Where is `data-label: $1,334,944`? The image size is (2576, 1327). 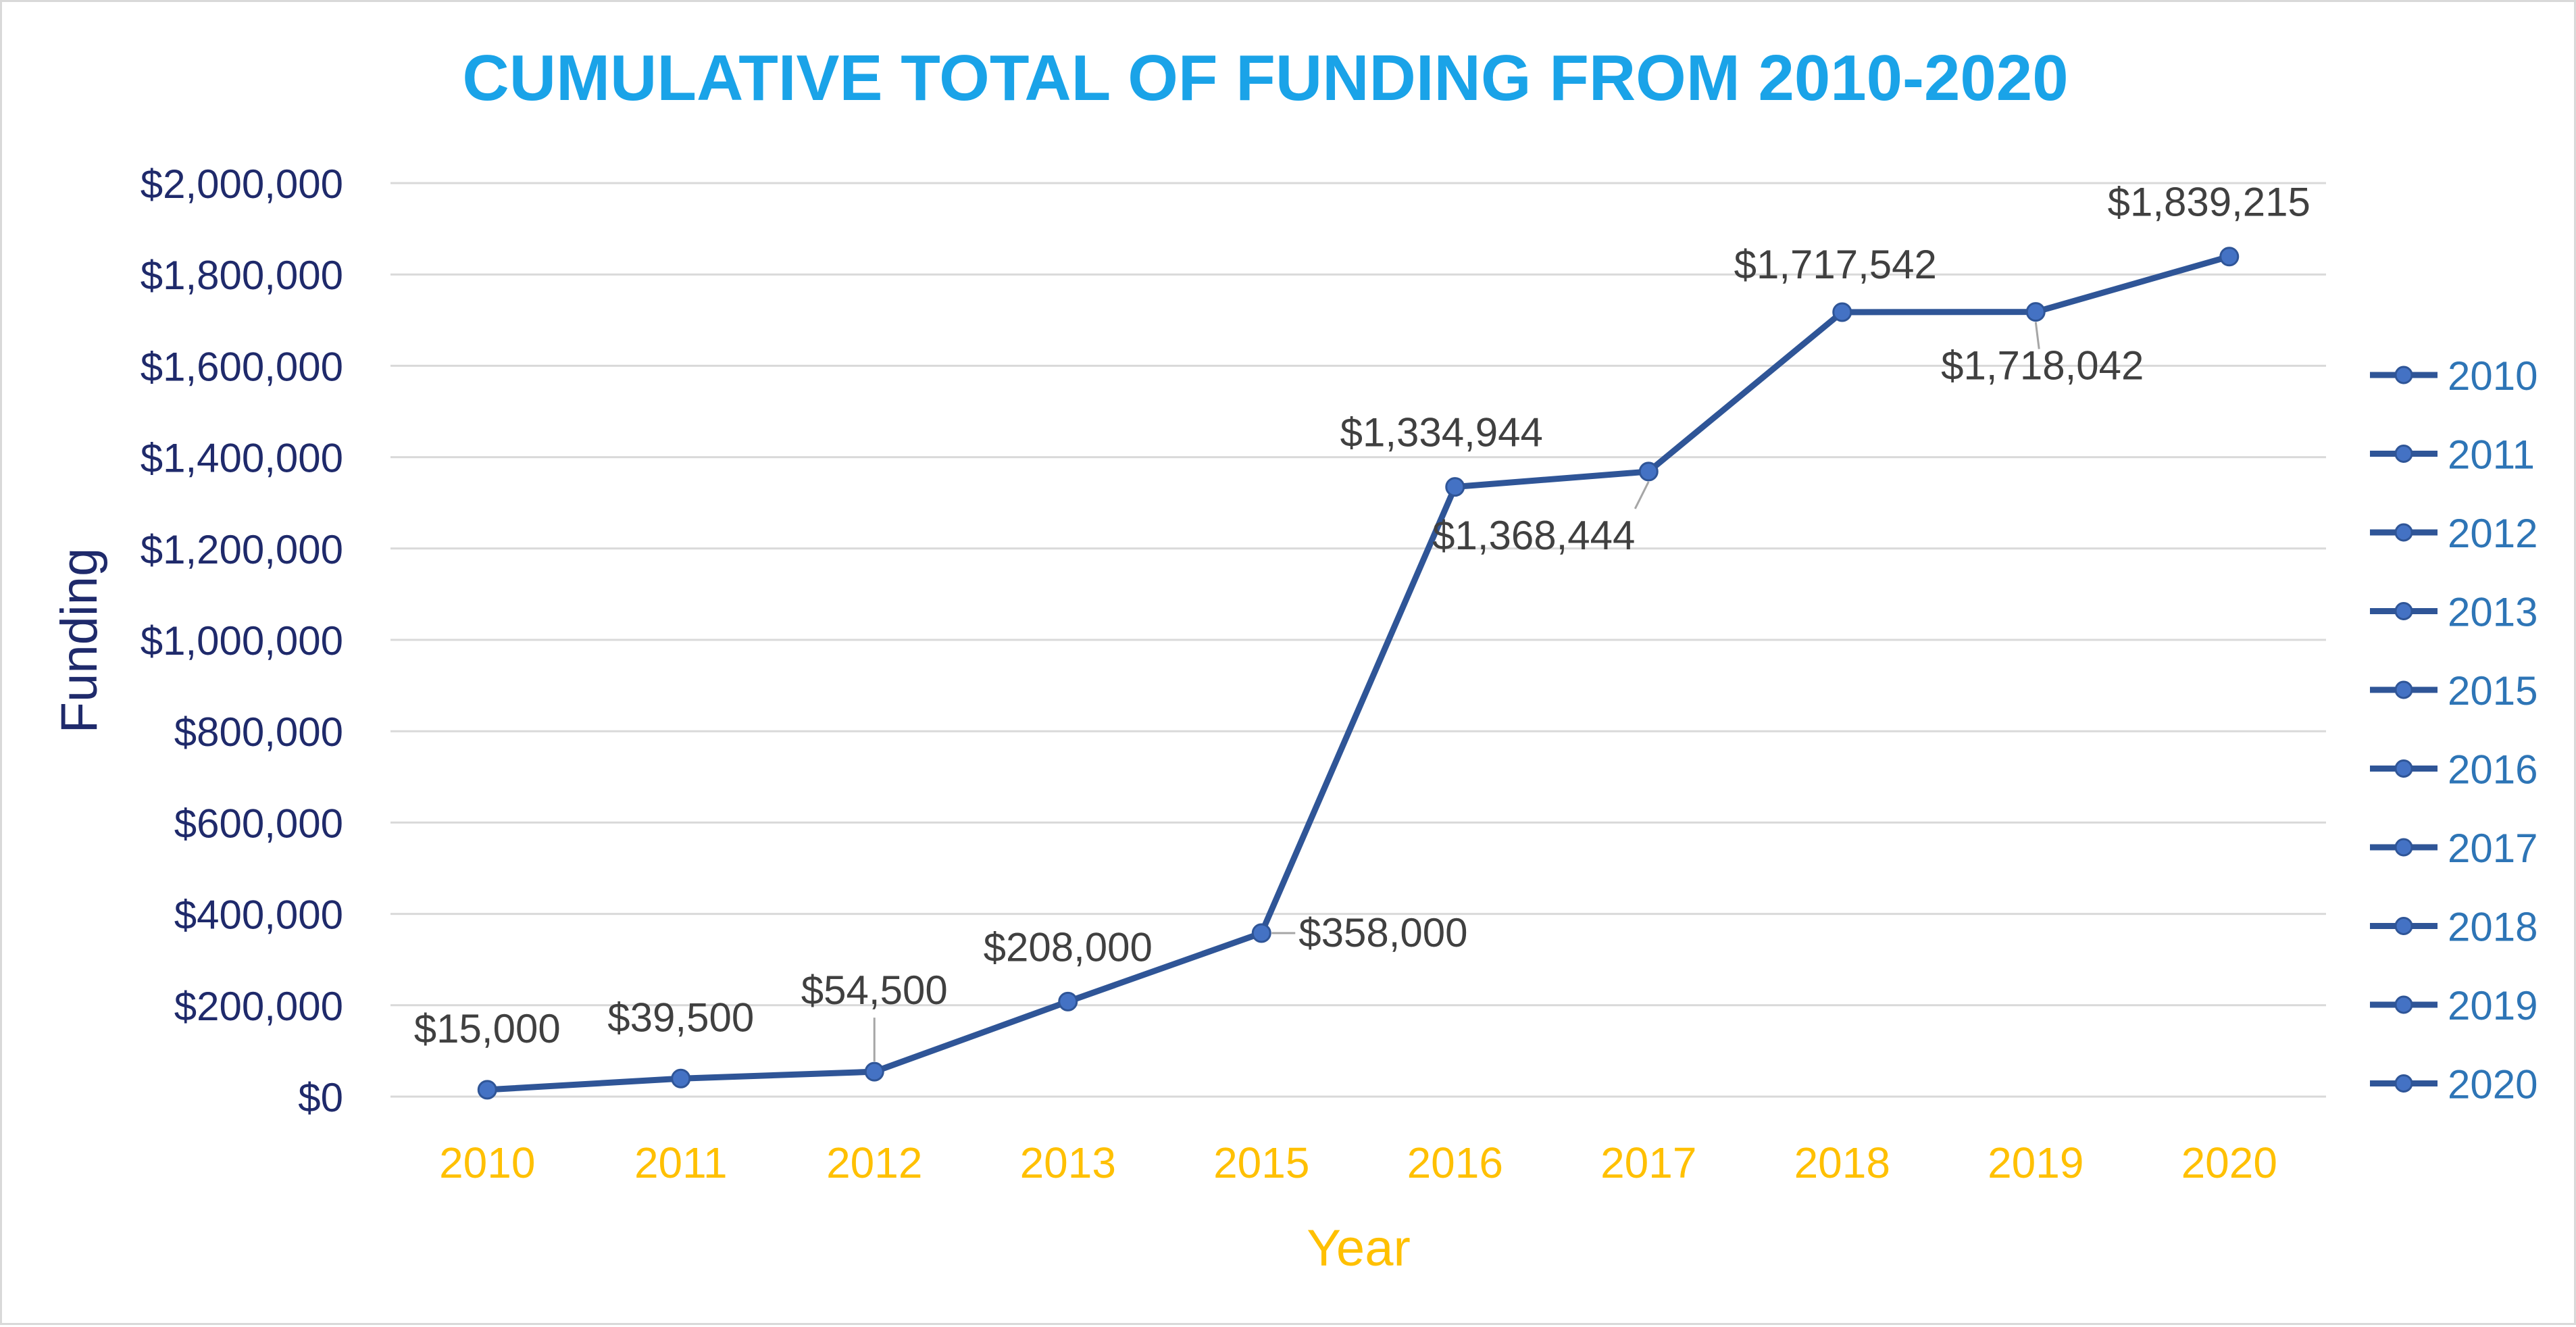
data-label: $1,334,944 is located at coordinates (1441, 432).